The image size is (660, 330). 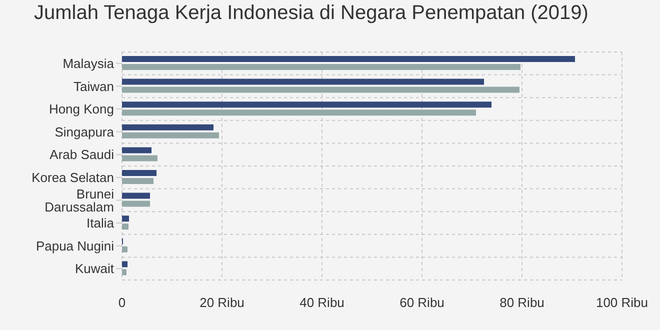 What do you see at coordinates (84, 132) in the screenshot?
I see `y-tick-label: Singapura` at bounding box center [84, 132].